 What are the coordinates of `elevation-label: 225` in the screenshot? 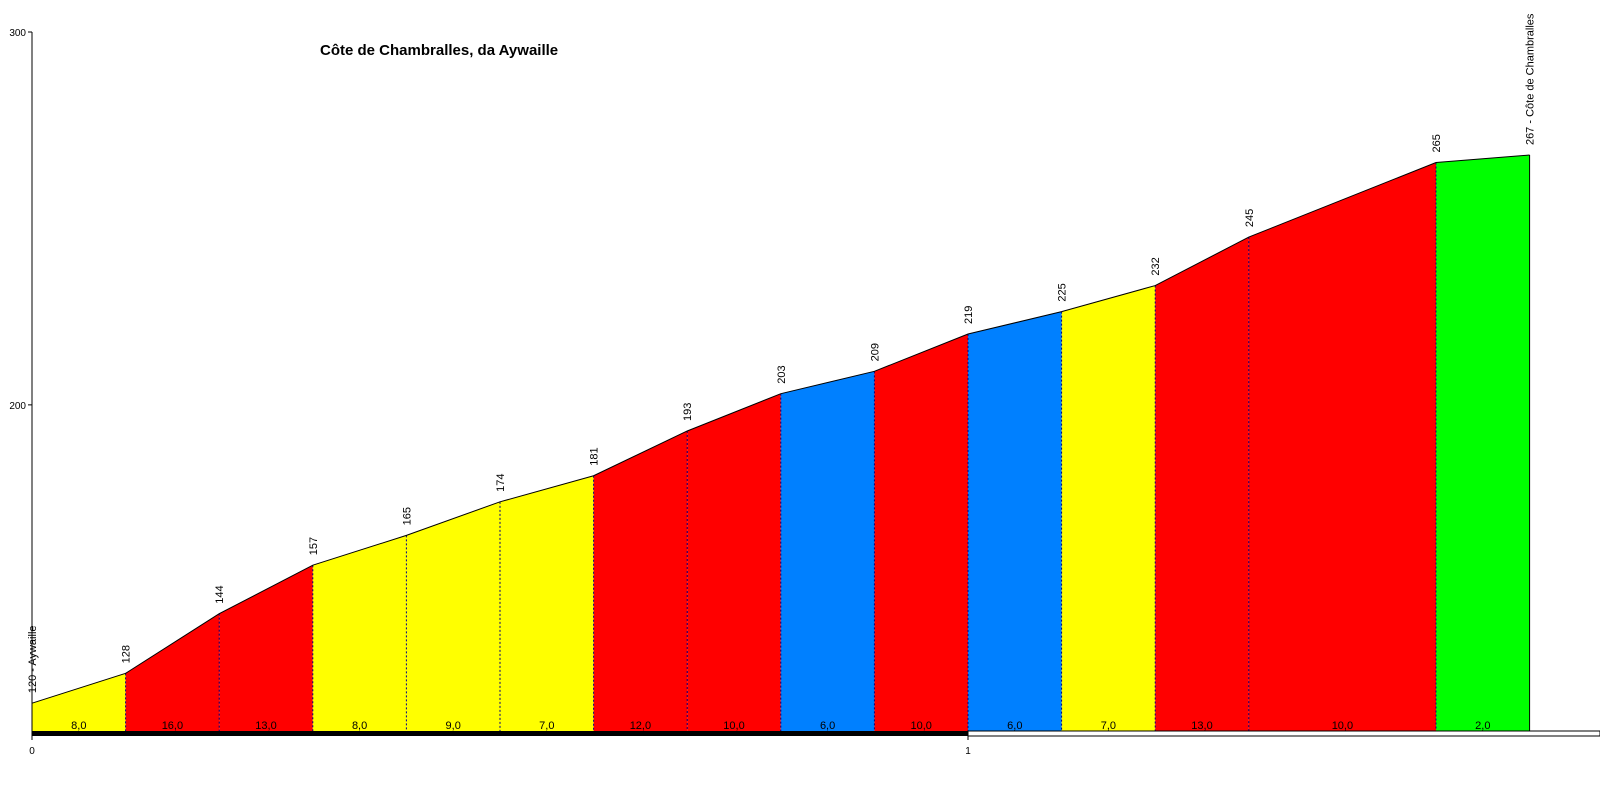 It's located at (1063, 292).